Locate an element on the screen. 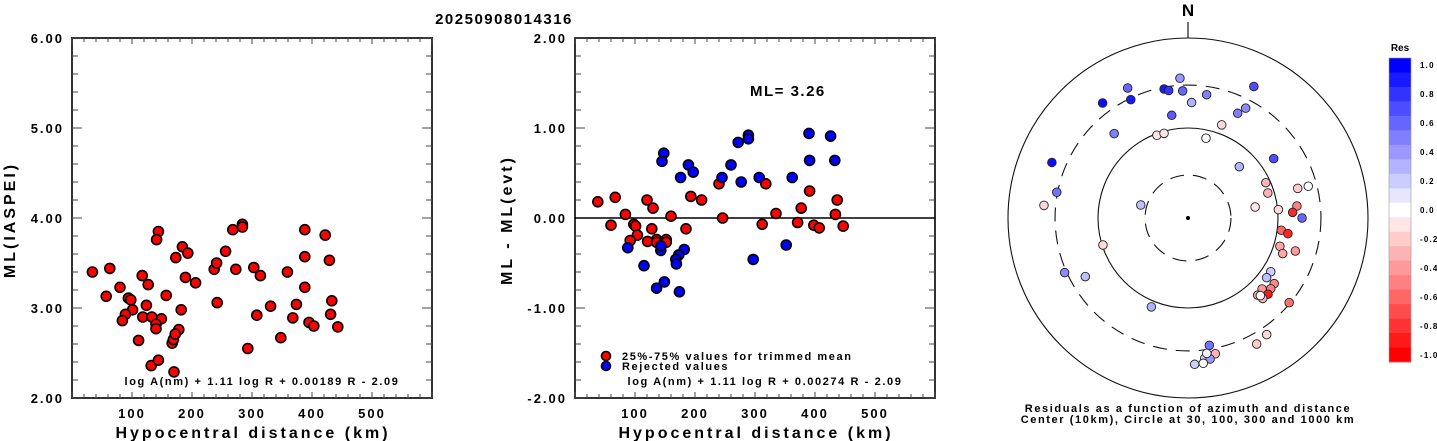 The width and height of the screenshot is (1437, 441). colorbar-tick-label: -0.2 is located at coordinates (1428, 239).